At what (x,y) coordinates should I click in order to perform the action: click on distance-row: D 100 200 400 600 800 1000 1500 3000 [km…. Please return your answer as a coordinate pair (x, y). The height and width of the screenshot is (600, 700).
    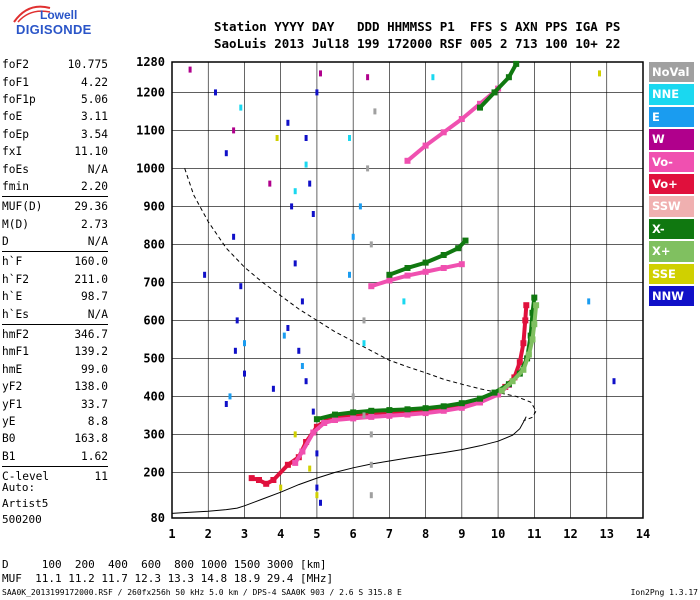
    Looking at the image, I should click on (164, 564).